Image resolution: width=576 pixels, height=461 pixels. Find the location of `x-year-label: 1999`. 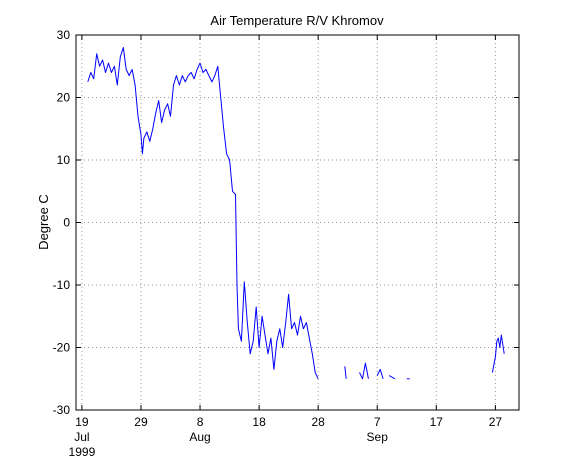

x-year-label: 1999 is located at coordinates (82, 452).